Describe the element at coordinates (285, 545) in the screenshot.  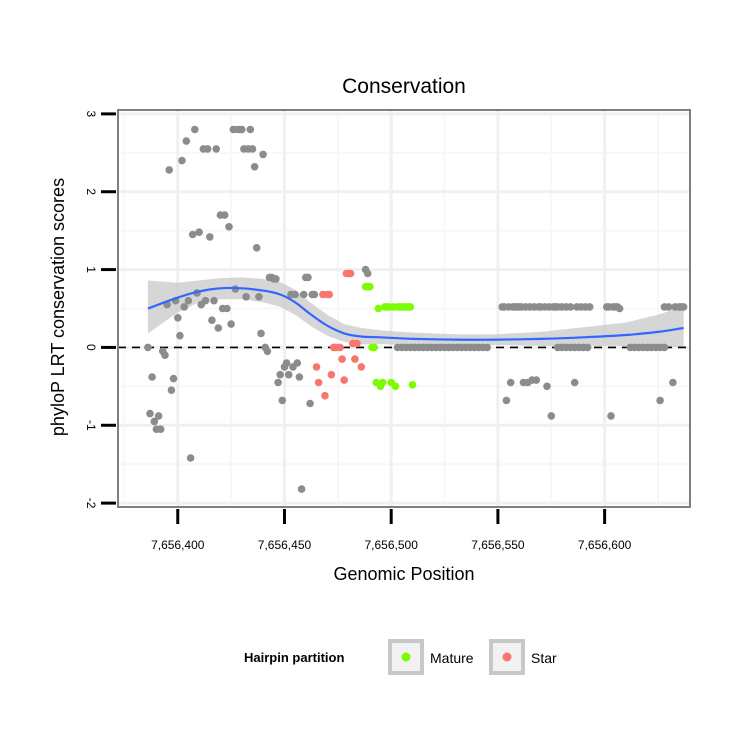
I see `x-tick-label: 7,656,450` at that location.